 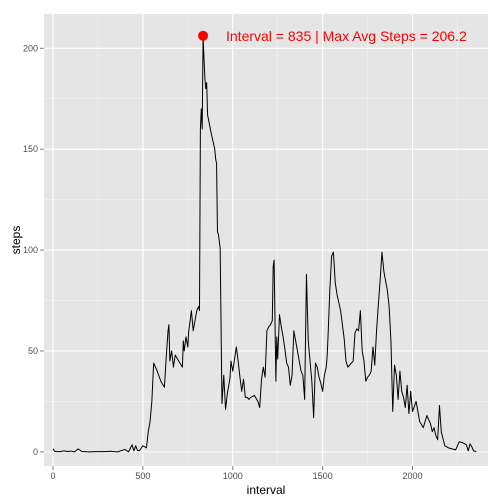 What do you see at coordinates (346, 36) in the screenshot?
I see `max-annotation: Interval = 835 | Max Avg Steps = 206.2` at bounding box center [346, 36].